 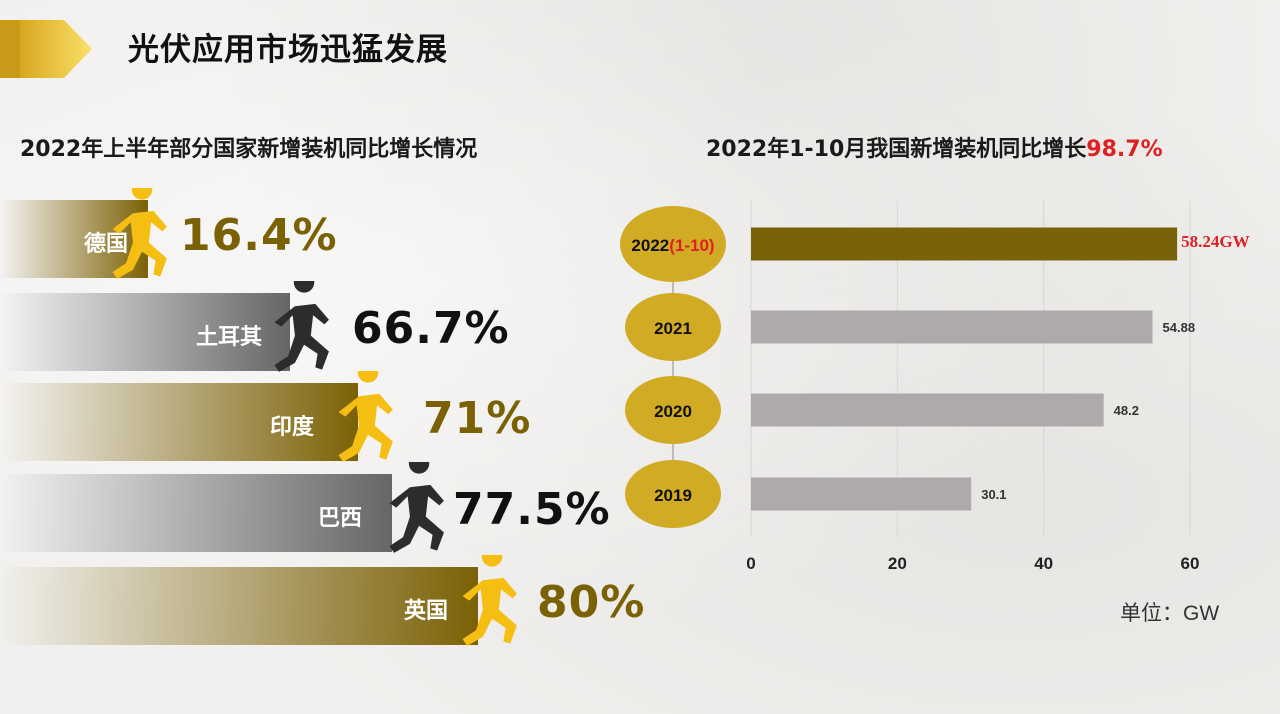 I want to click on country-label: 德国, so click(x=105, y=244).